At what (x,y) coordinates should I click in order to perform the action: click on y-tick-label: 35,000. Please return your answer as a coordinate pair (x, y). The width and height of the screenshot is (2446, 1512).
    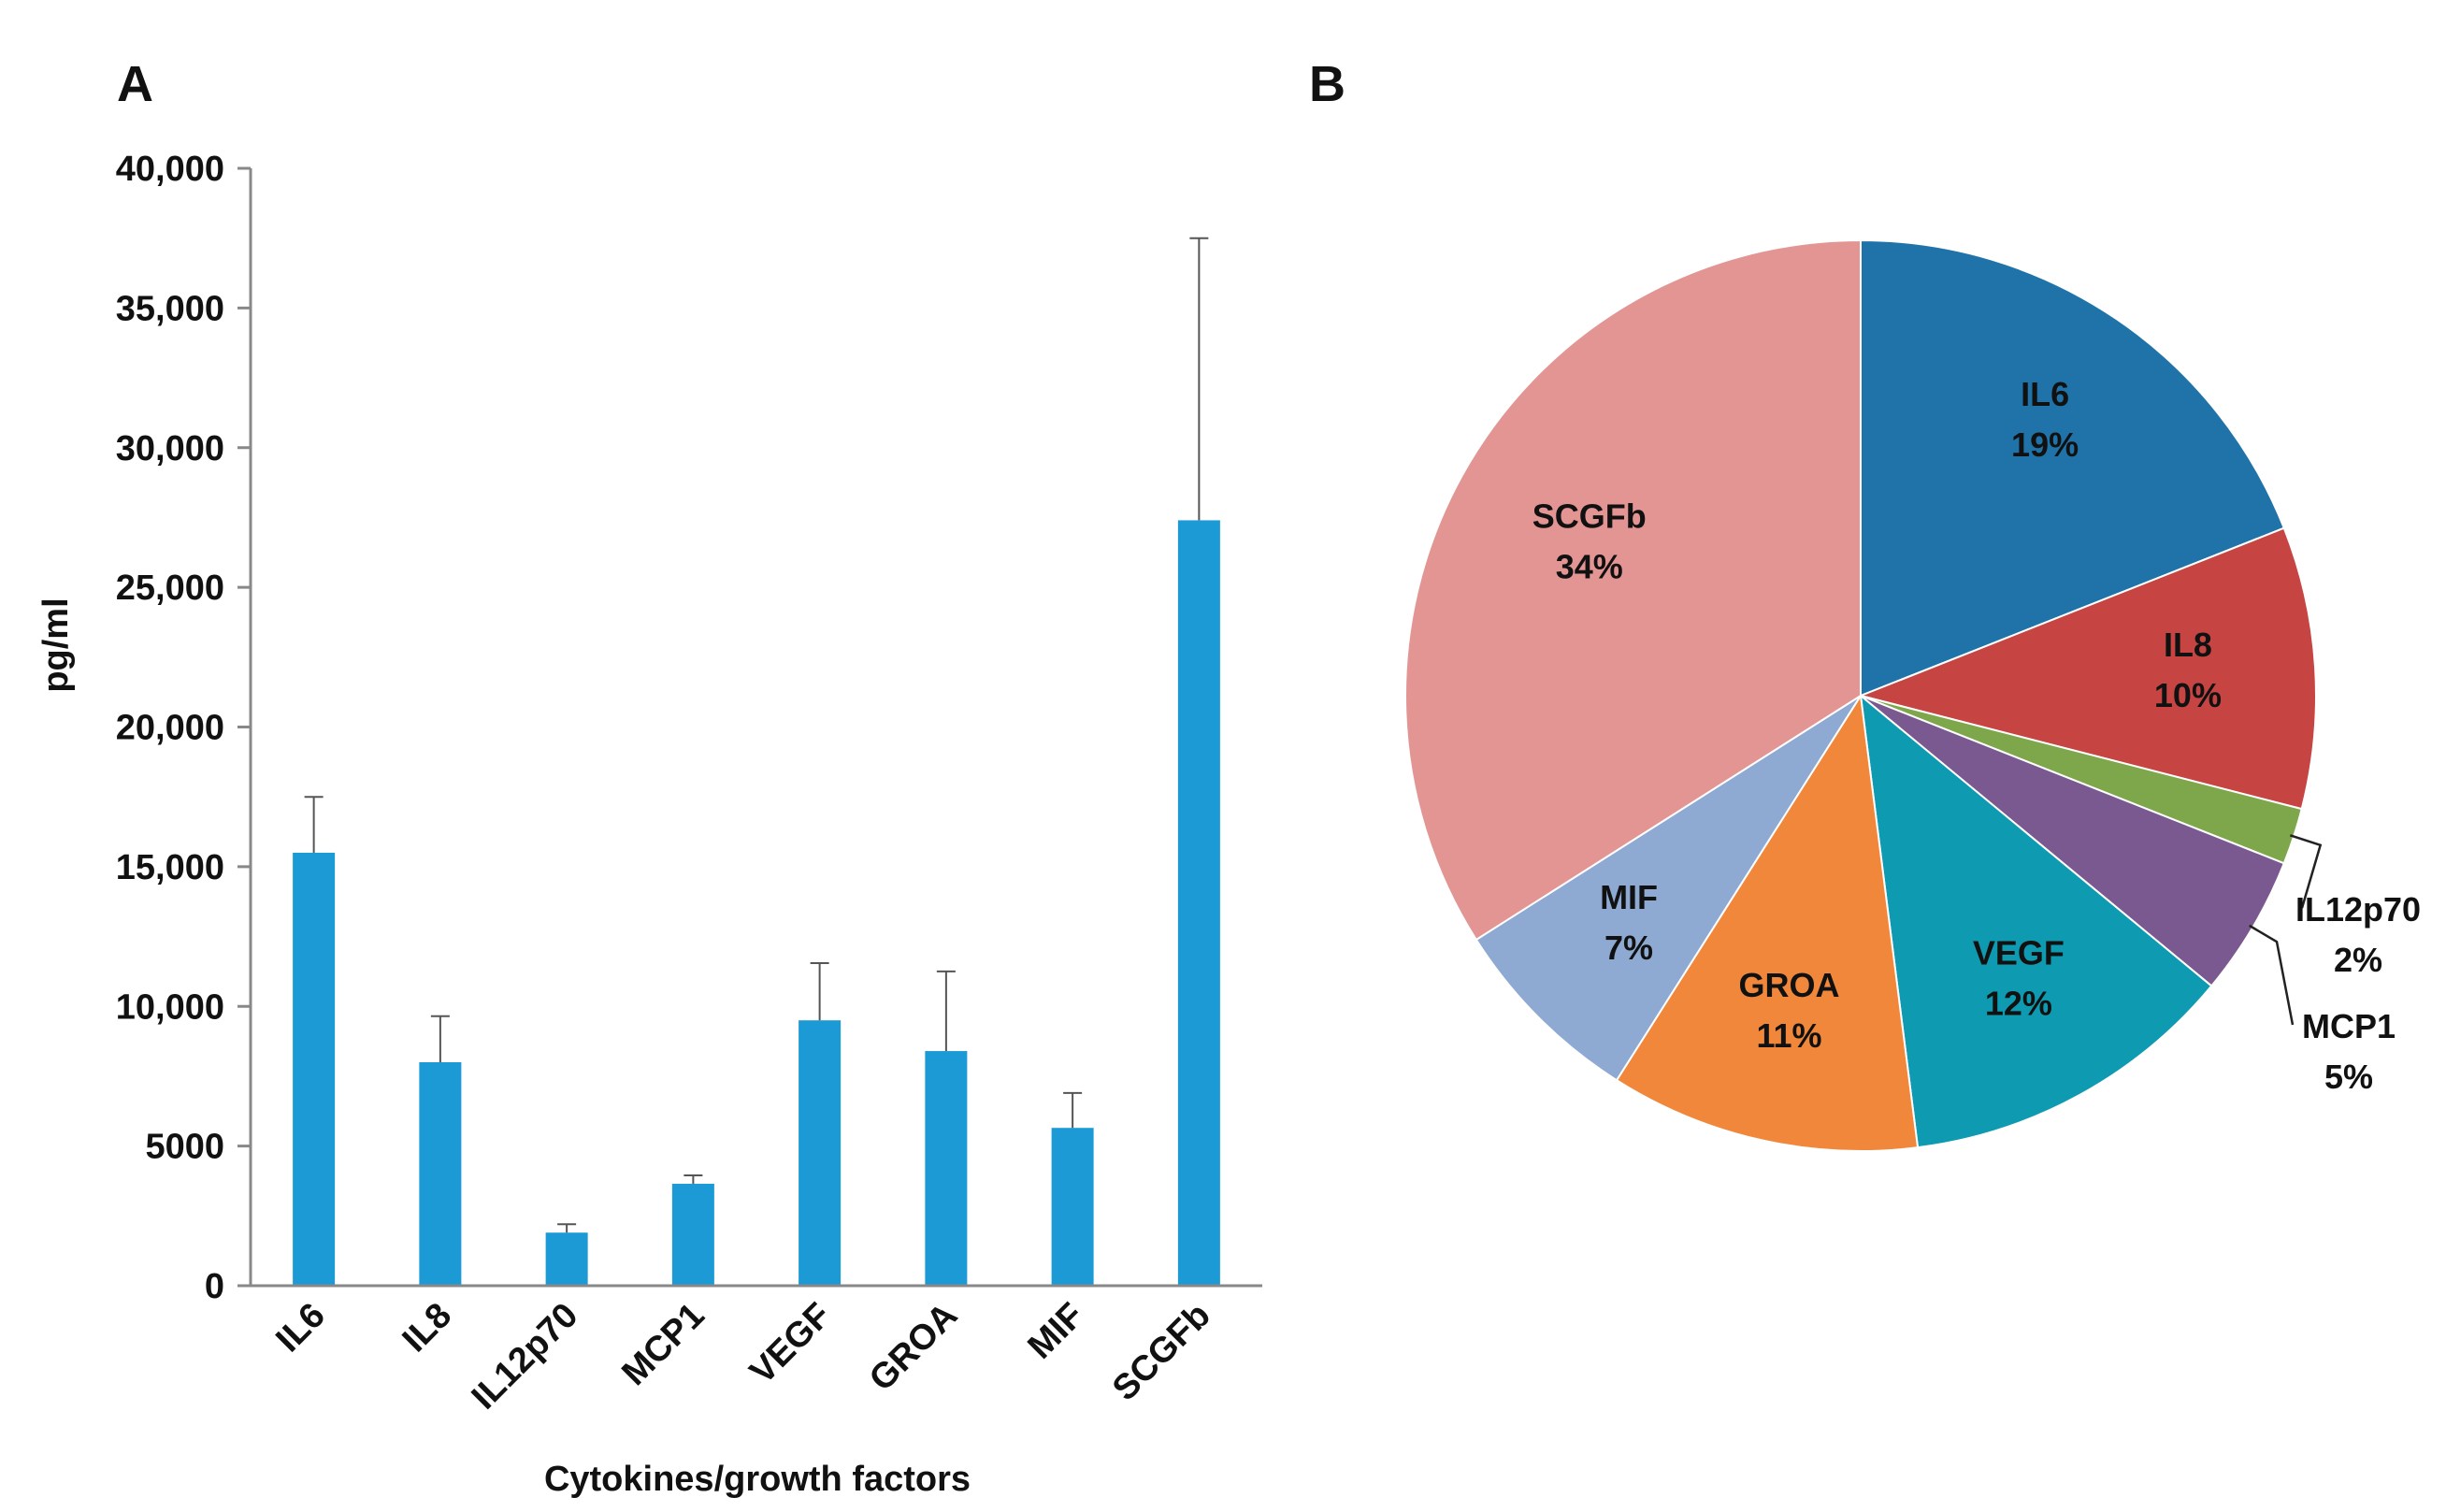
    Looking at the image, I should click on (170, 308).